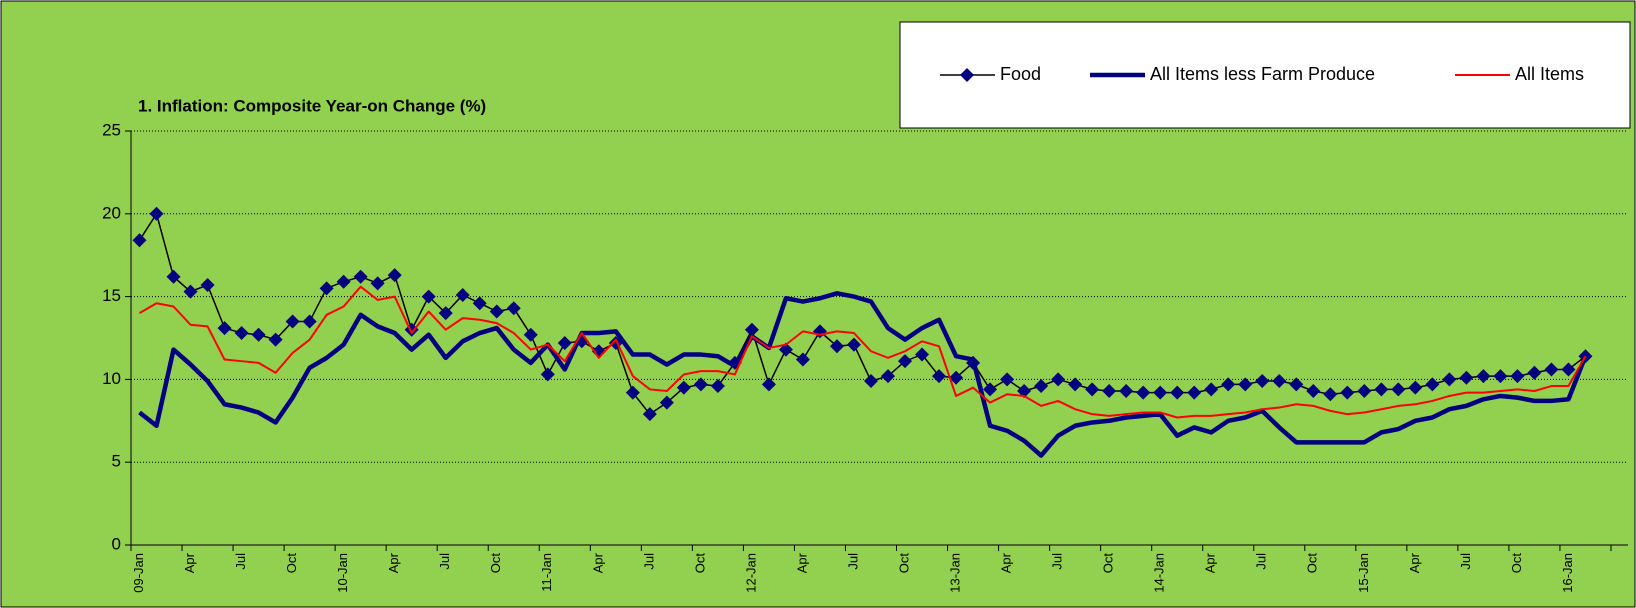 The width and height of the screenshot is (1636, 608). What do you see at coordinates (1567, 573) in the screenshot?
I see `x-tick-label: 16-Jan` at bounding box center [1567, 573].